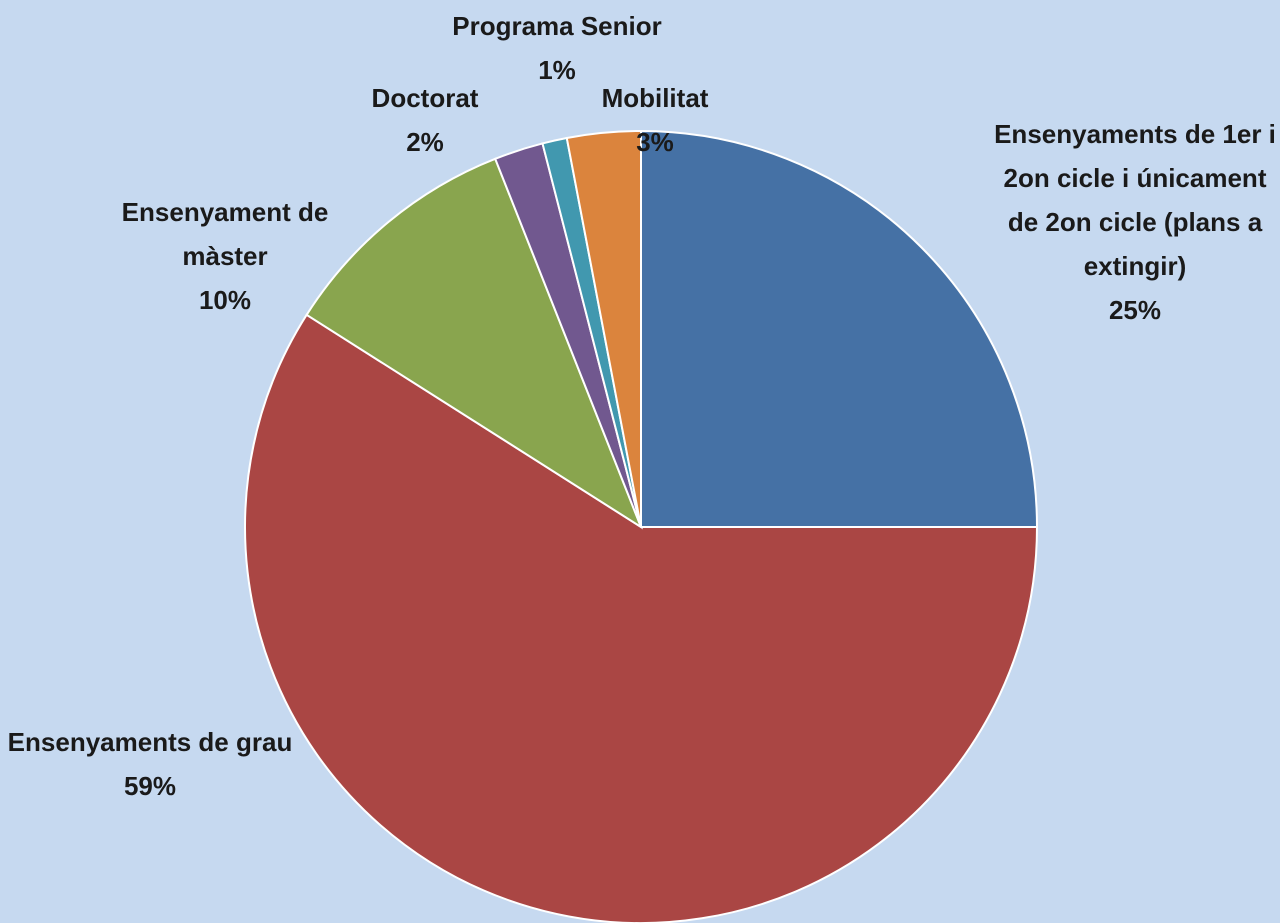  I want to click on value-label: 25%, so click(1135, 310).